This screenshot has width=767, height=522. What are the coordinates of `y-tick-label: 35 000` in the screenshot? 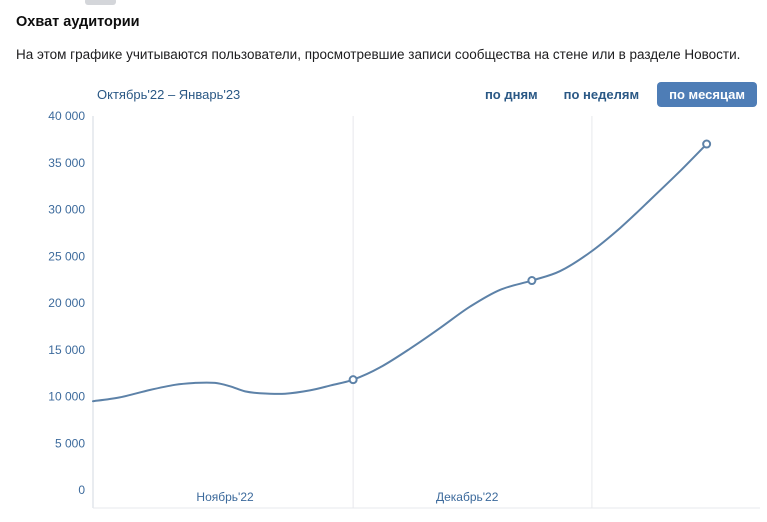 It's located at (66, 163).